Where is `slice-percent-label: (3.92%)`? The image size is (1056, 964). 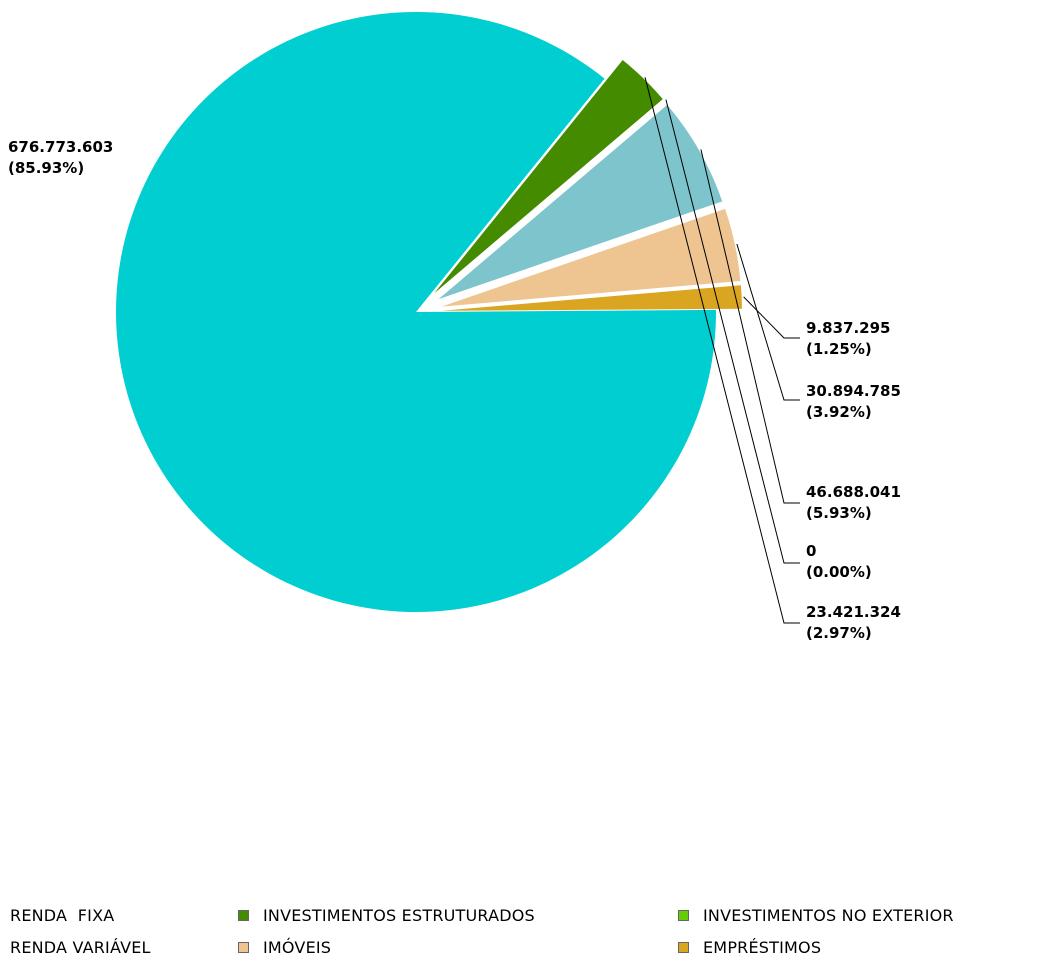 slice-percent-label: (3.92%) is located at coordinates (839, 412).